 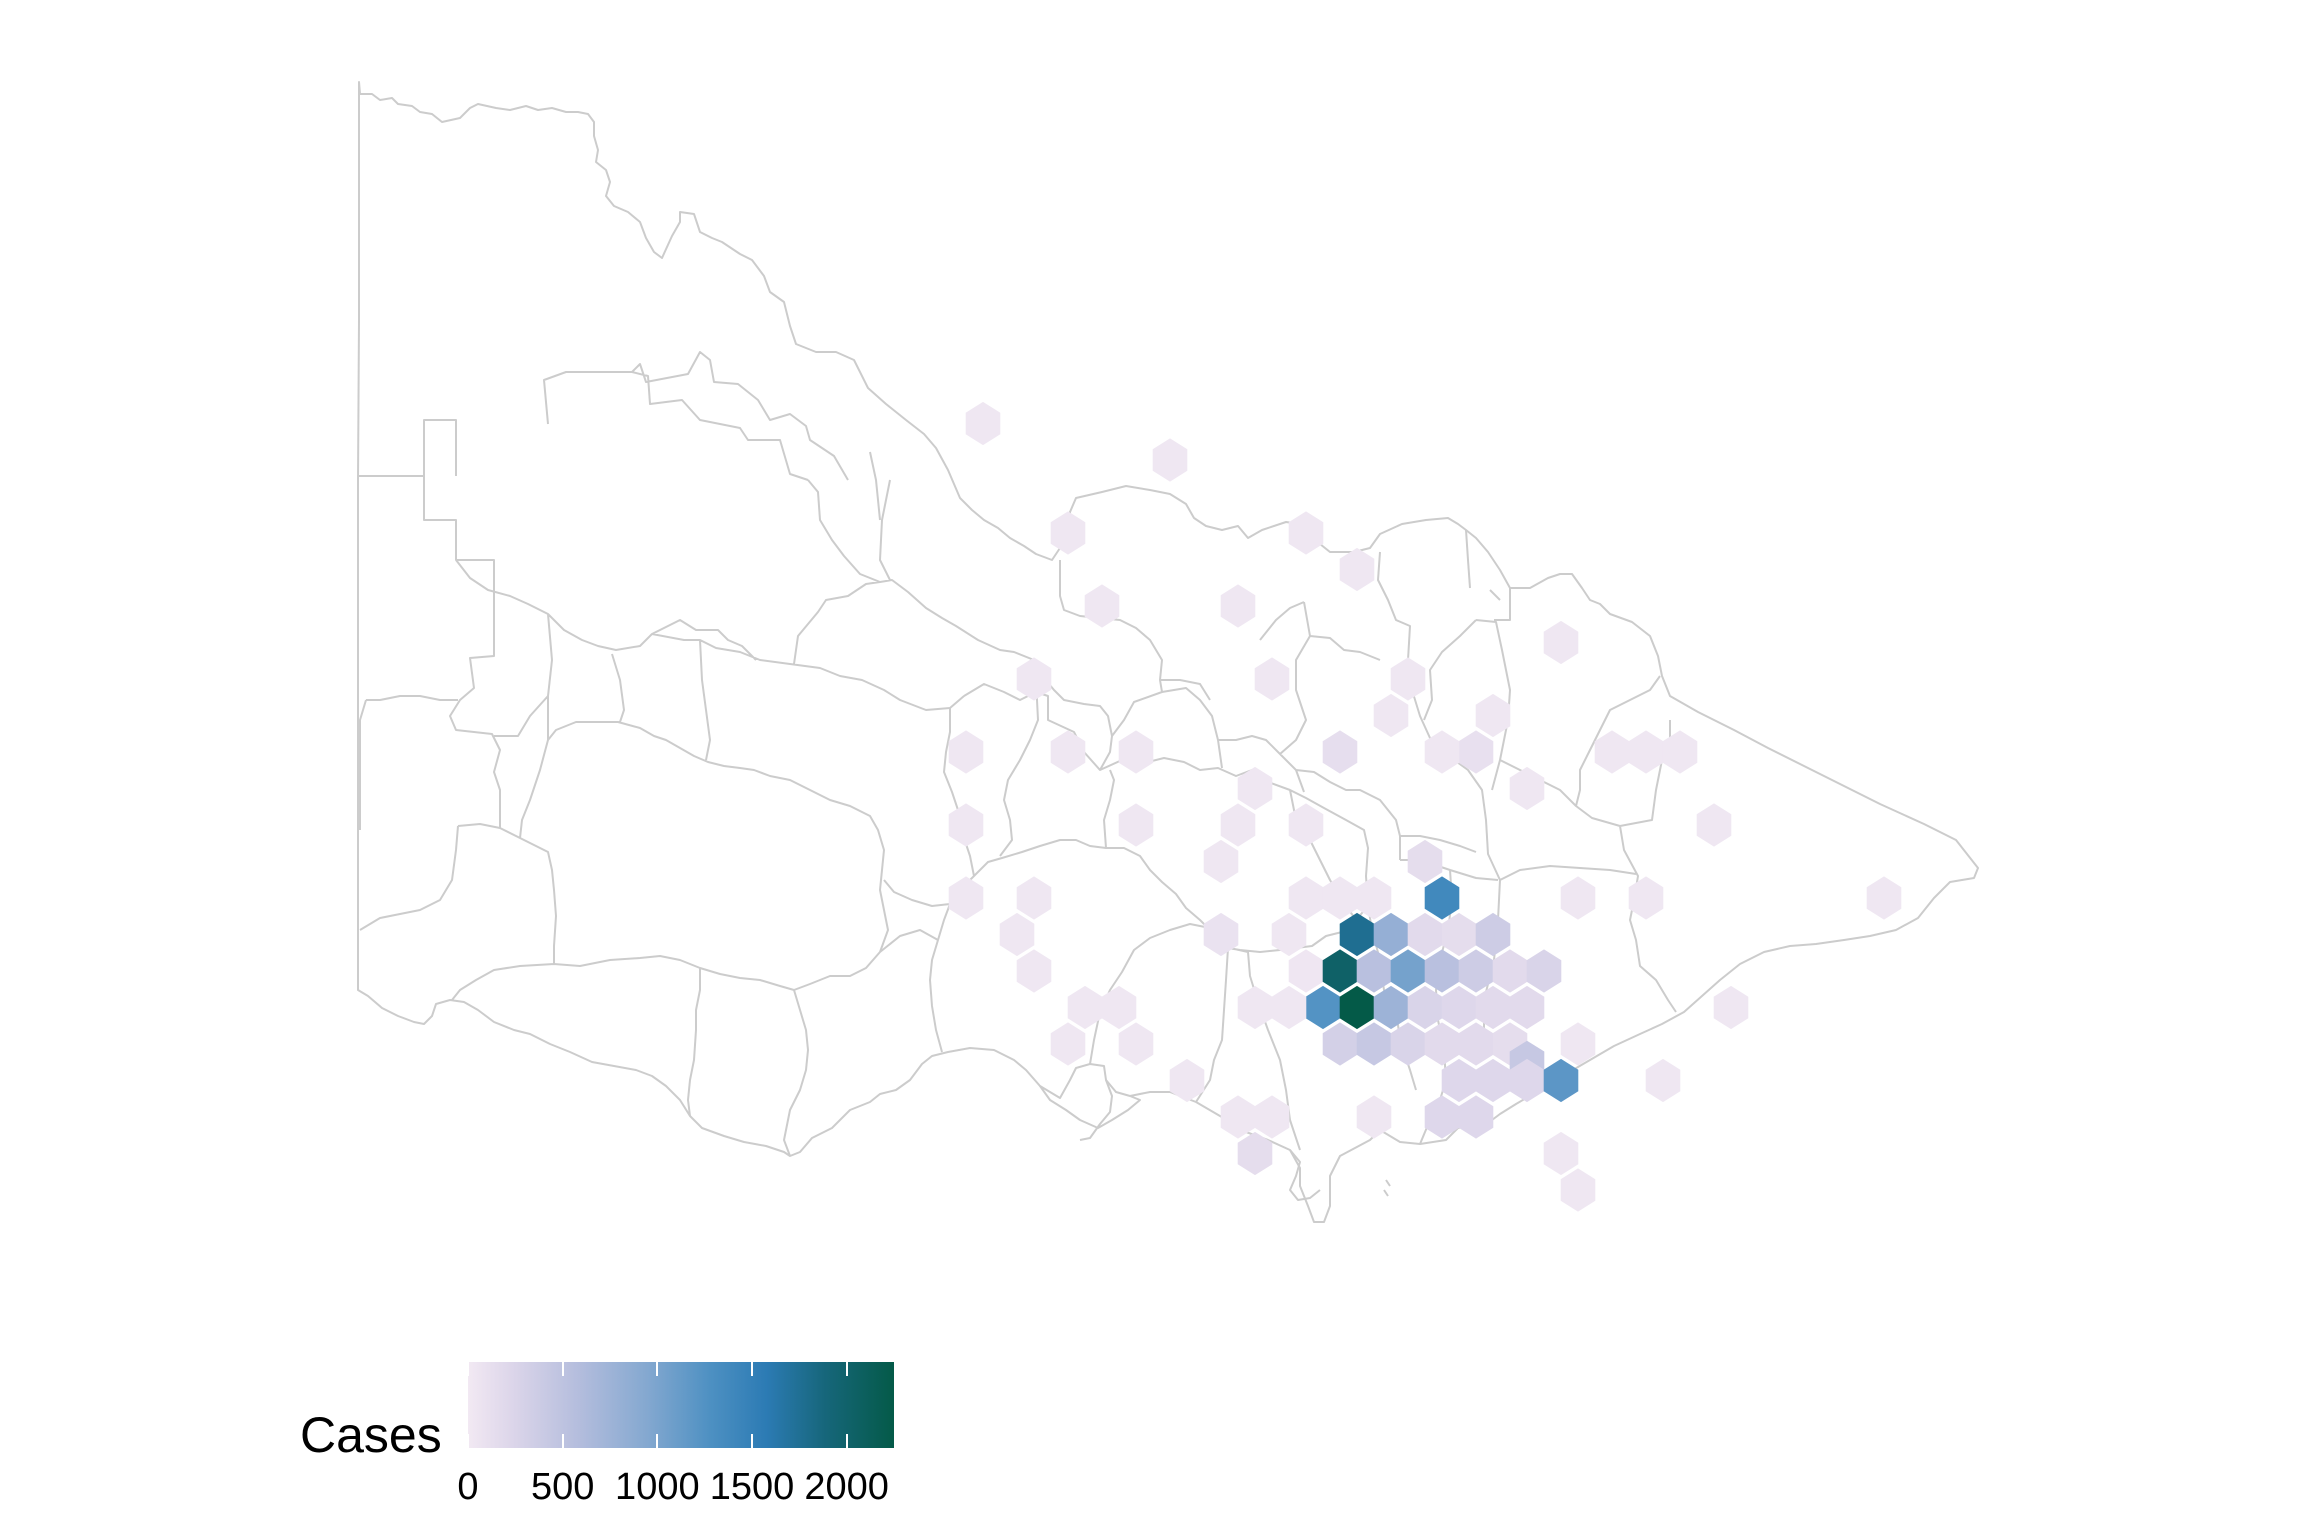 I want to click on legend-tick-label: 1500, so click(x=752, y=1487).